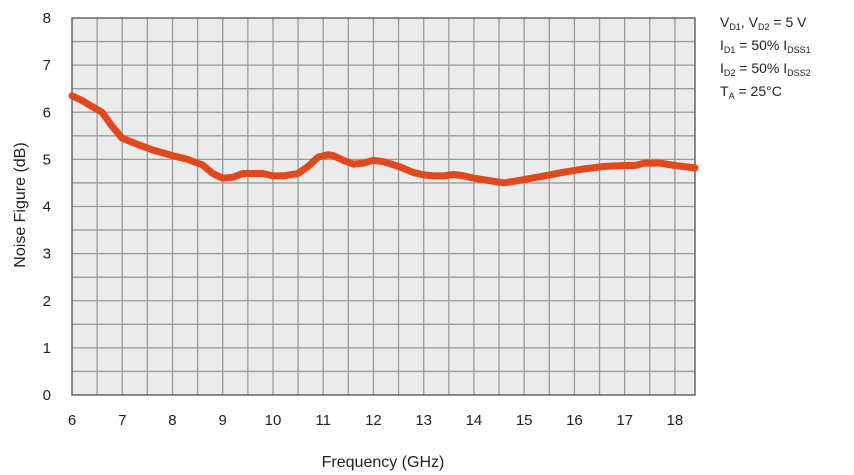 The image size is (854, 475). I want to click on x-axis-title: Frequency (GHz), so click(383, 462).